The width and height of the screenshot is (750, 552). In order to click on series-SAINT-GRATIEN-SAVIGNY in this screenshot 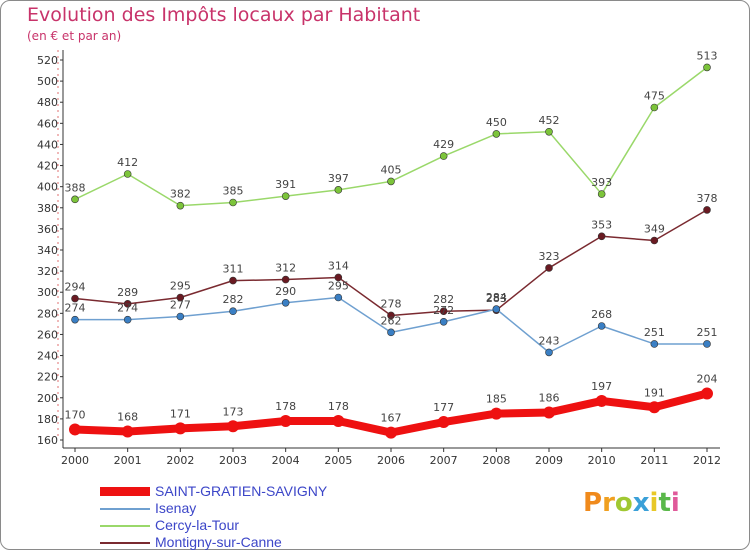, I will do `click(391, 413)`.